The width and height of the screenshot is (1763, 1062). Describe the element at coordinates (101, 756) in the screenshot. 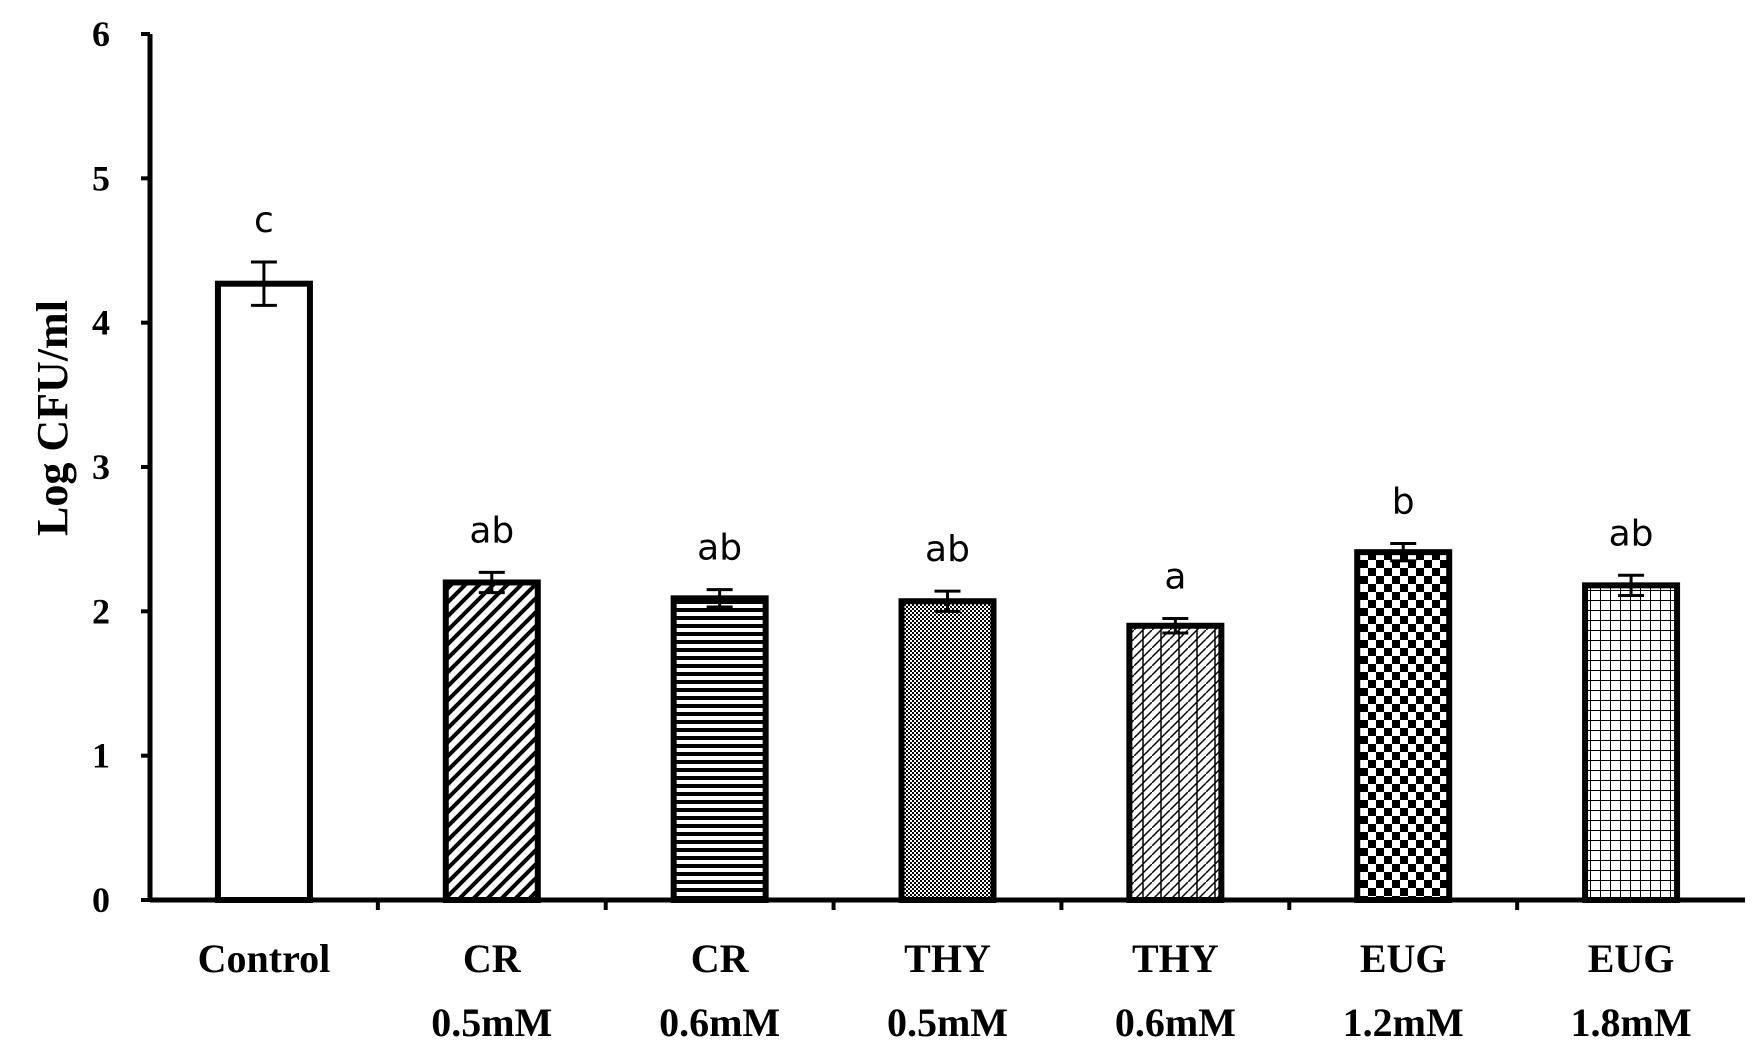

I see `y-tick-label: 1` at that location.